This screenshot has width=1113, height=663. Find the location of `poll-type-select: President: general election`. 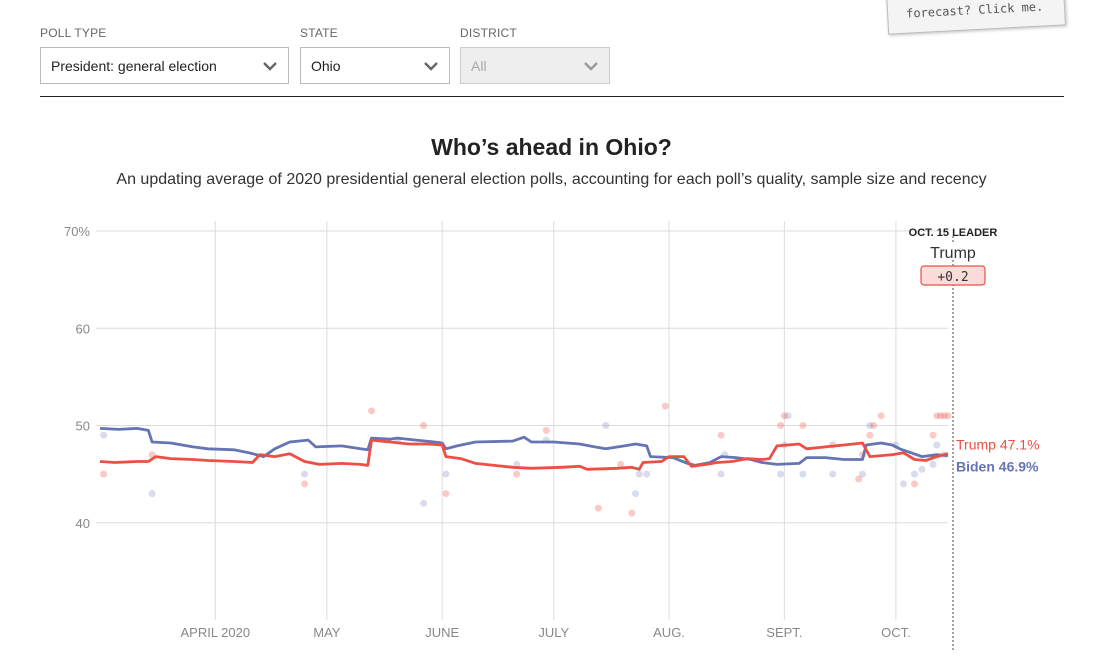

poll-type-select: President: general election is located at coordinates (164, 65).